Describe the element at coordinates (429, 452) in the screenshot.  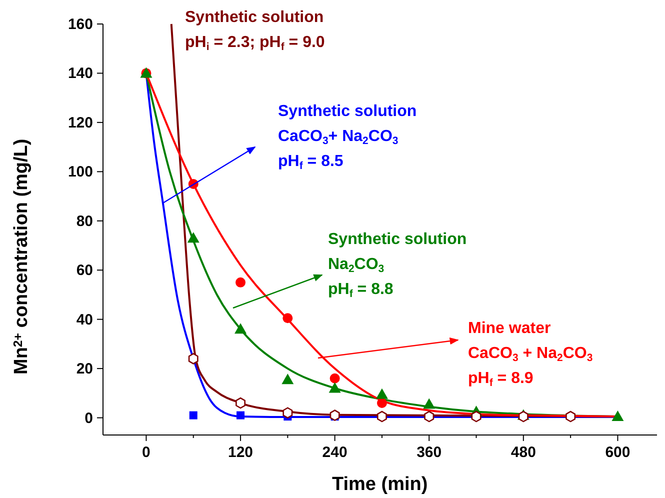
I see `x-tick-label: 360` at that location.